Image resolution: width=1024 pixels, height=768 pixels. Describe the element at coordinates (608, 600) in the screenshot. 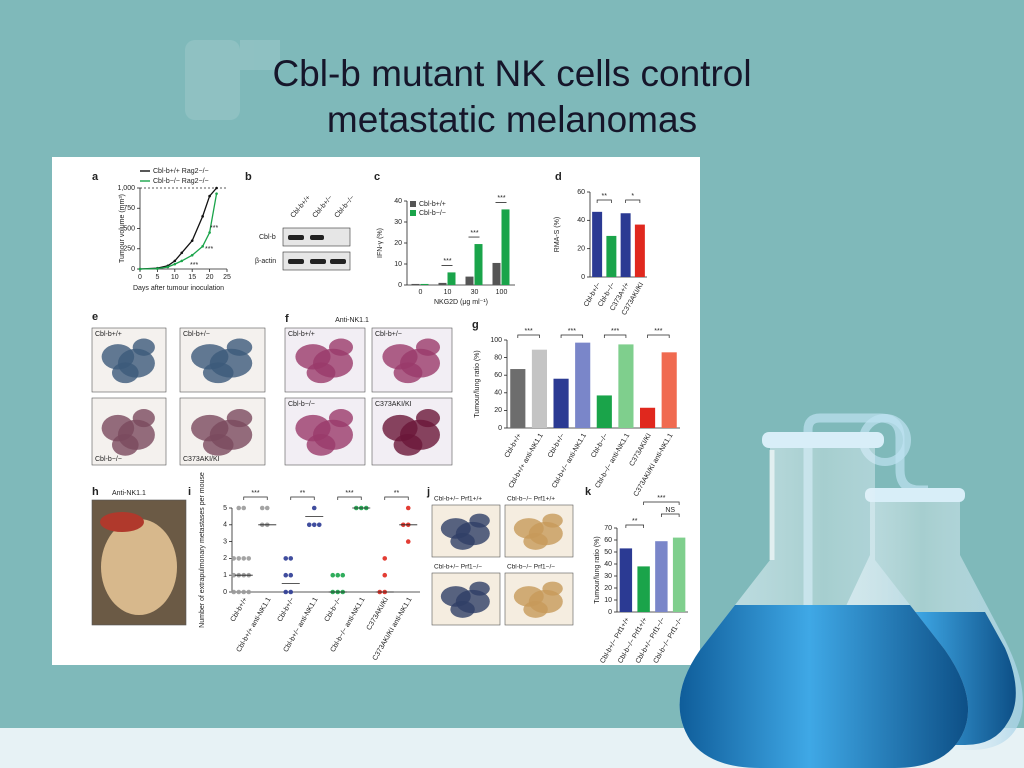

I see `y-tick-label: 10` at that location.